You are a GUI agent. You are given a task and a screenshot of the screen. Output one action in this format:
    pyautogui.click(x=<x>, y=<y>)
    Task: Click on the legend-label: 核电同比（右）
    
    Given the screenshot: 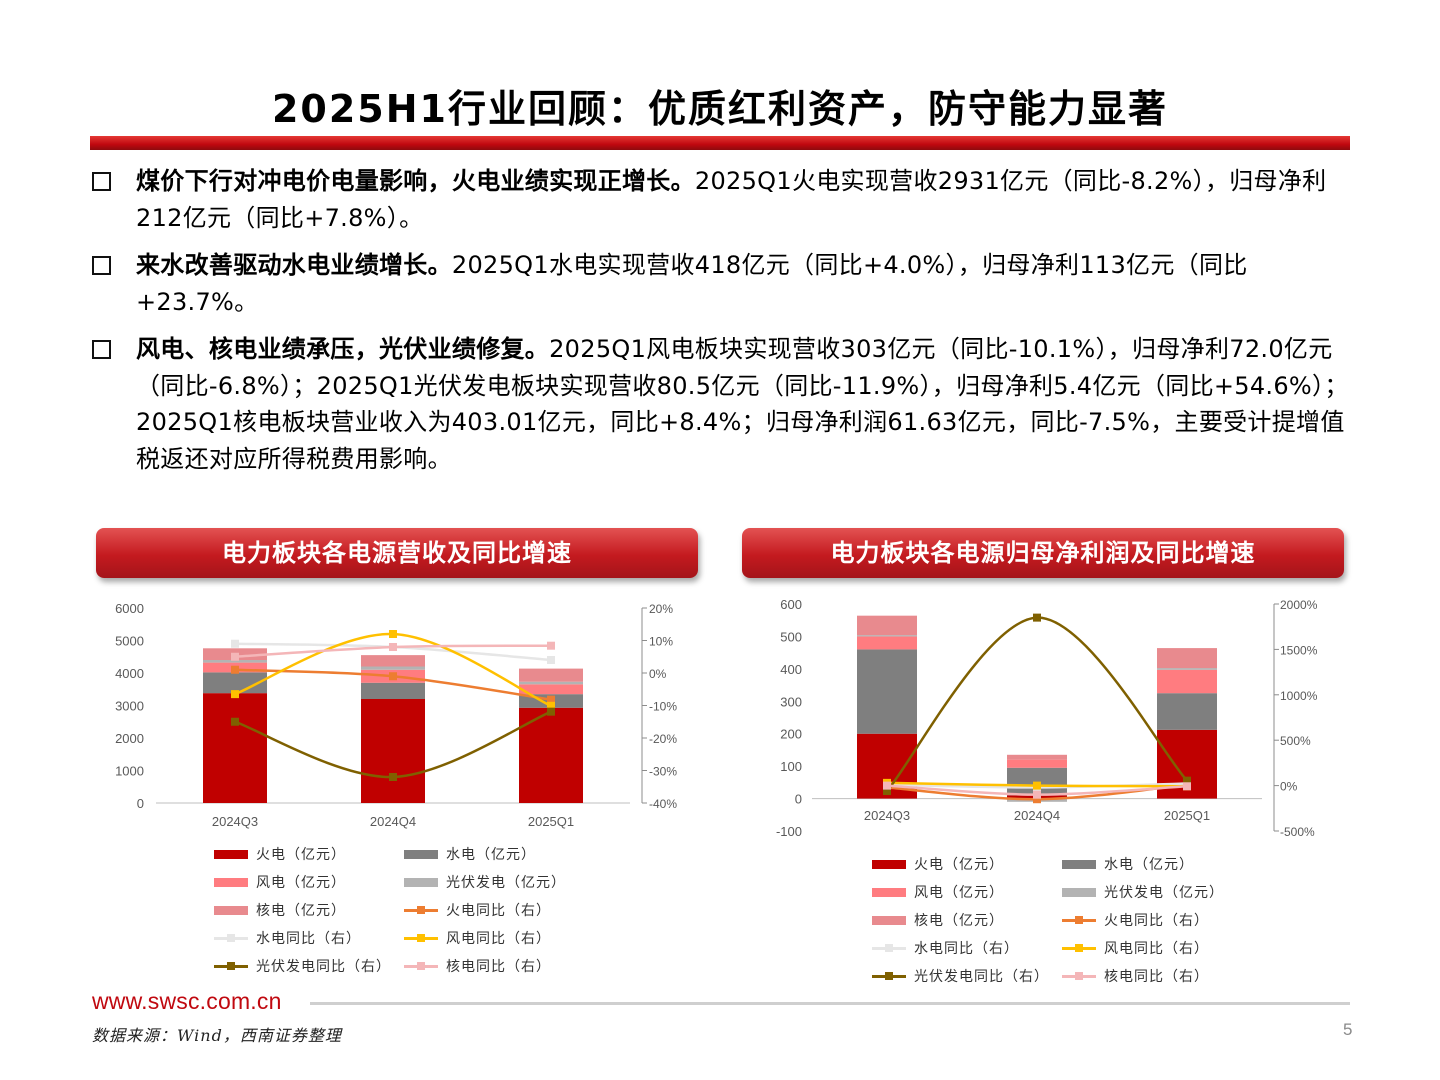 What is the action you would take?
    pyautogui.click(x=1156, y=977)
    